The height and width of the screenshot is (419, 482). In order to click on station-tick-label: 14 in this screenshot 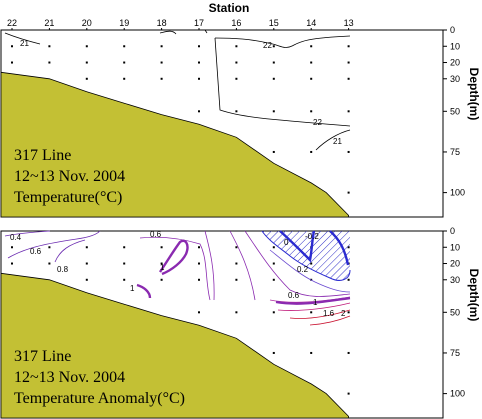, I will do `click(311, 23)`.